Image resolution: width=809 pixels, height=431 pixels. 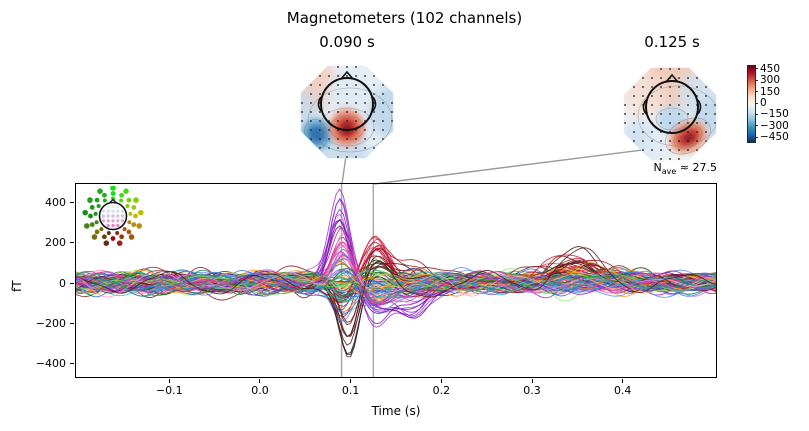 What do you see at coordinates (685, 169) in the screenshot?
I see `nave-annotation: Nave ≈ 27.5` at bounding box center [685, 169].